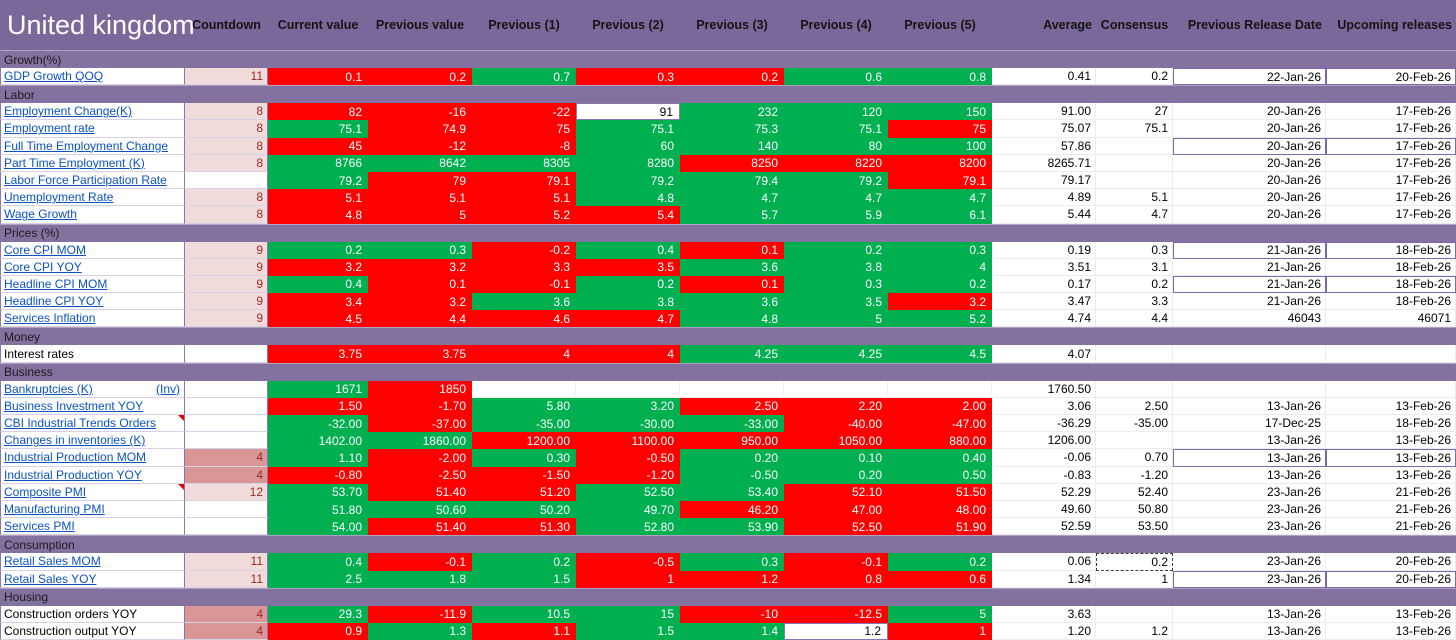 The height and width of the screenshot is (640, 1456). I want to click on upcoming-release-cell, so click(1391, 389).